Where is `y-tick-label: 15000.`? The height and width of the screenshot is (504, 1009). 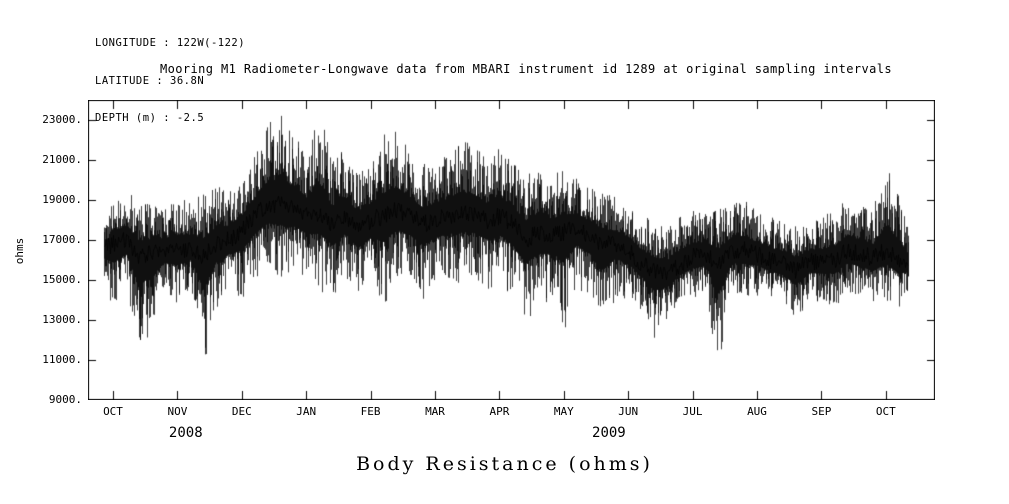
y-tick-label: 15000. is located at coordinates (62, 279).